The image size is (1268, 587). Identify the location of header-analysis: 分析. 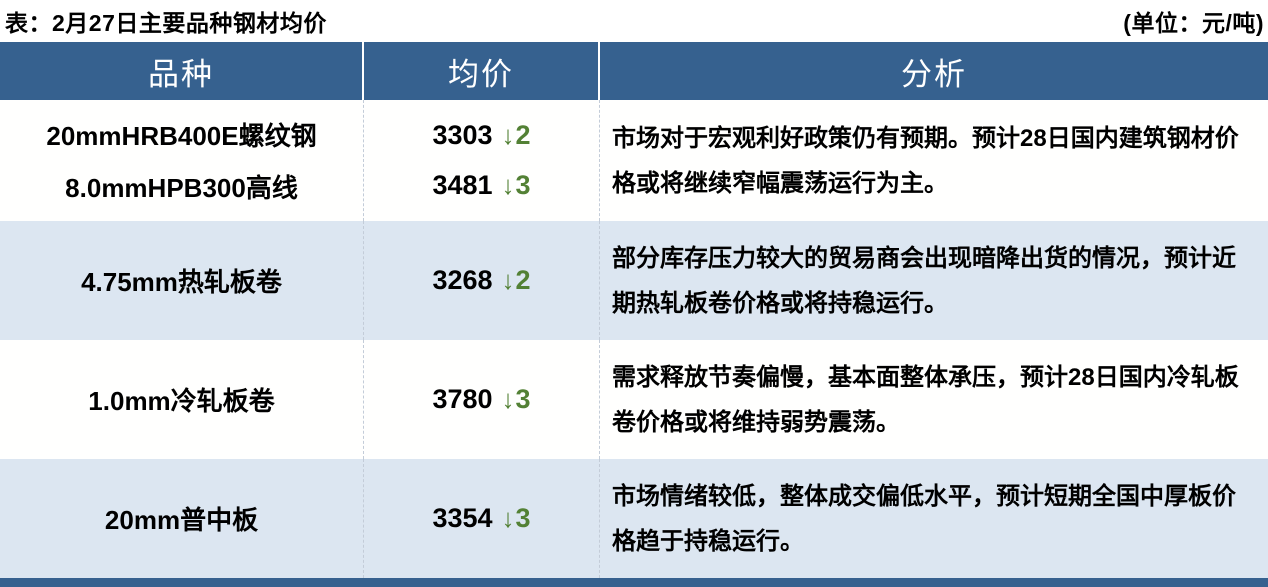
(934, 74).